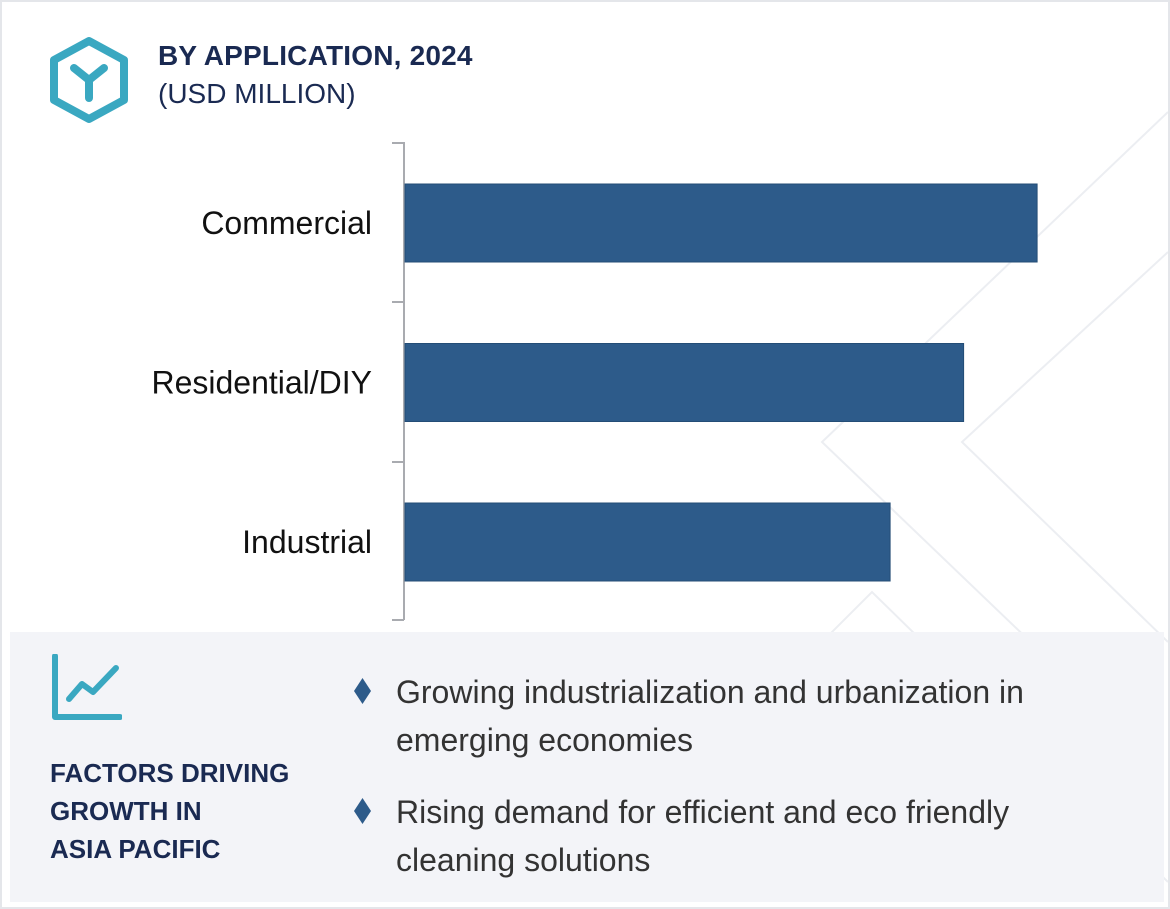 This screenshot has height=909, width=1170. What do you see at coordinates (315, 55) in the screenshot?
I see `chart-title: BY APPLICATION, 2024` at bounding box center [315, 55].